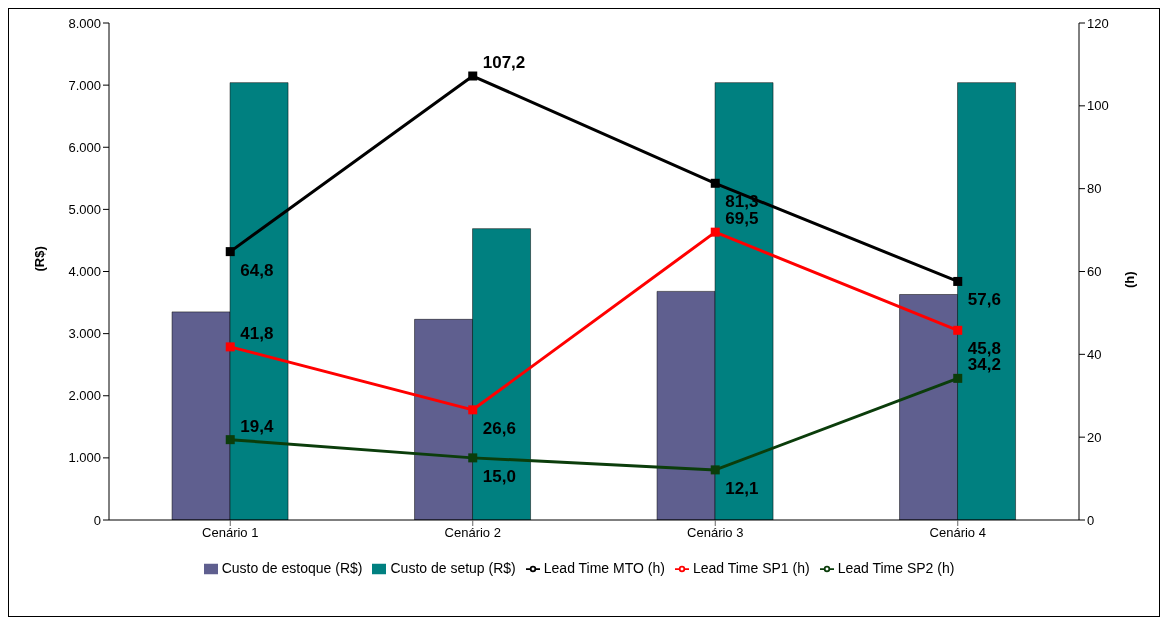 The image size is (1166, 623). Describe the element at coordinates (97, 520) in the screenshot. I see `y-tick-label: 0` at that location.